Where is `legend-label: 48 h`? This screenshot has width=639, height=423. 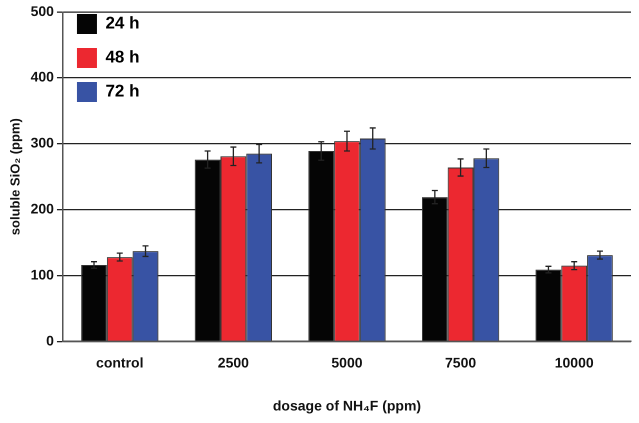 legend-label: 48 h is located at coordinates (122, 57).